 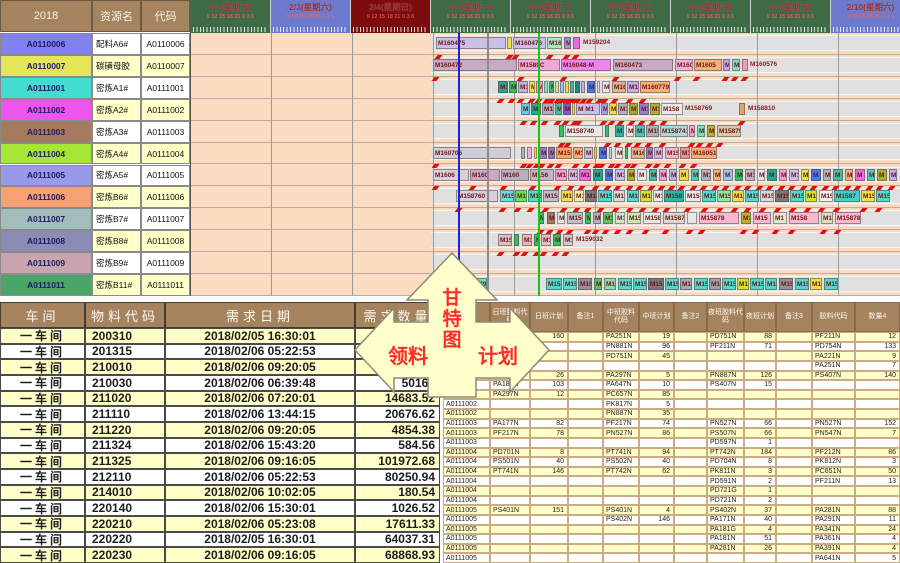 What do you see at coordinates (95, 65) in the screenshot?
I see `resource-row-header-A0110007: A0110007 碳磺母胶 A0110007` at bounding box center [95, 65].